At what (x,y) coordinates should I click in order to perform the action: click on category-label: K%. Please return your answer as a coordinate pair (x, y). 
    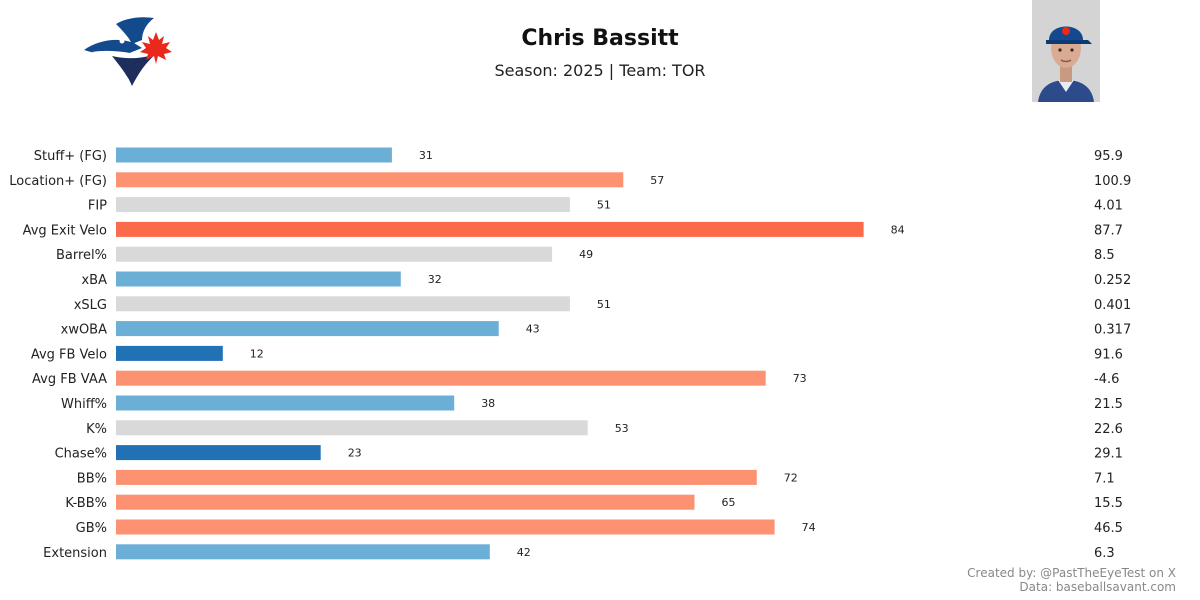
    Looking at the image, I should click on (96, 429).